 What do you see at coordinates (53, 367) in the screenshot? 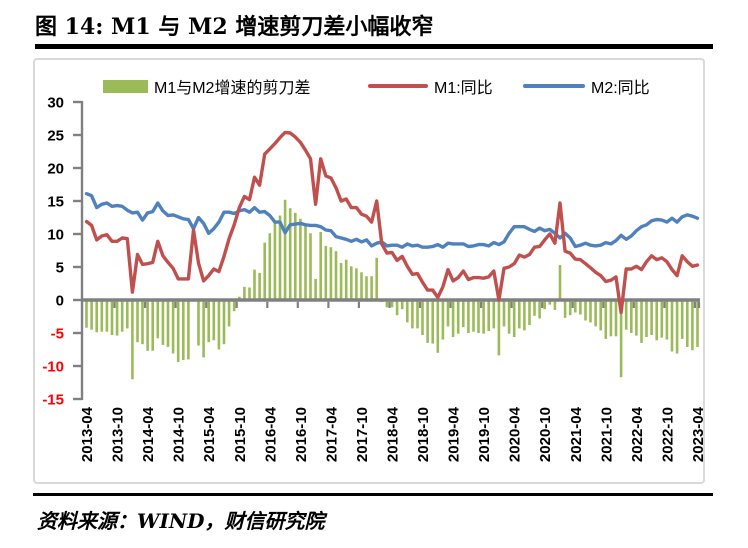
I see `svg-text: -10` at bounding box center [53, 367].